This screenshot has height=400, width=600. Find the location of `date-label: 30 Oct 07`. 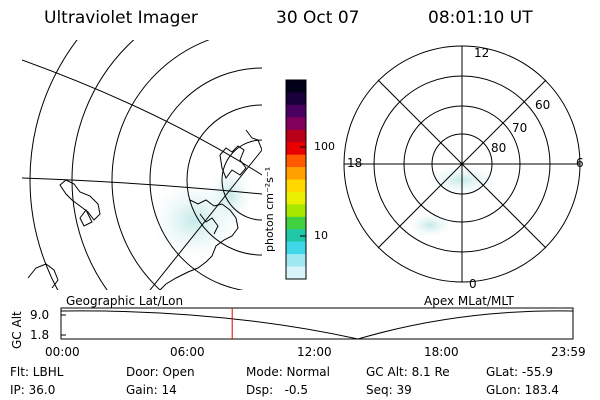

date-label: 30 Oct 07 is located at coordinates (318, 18).